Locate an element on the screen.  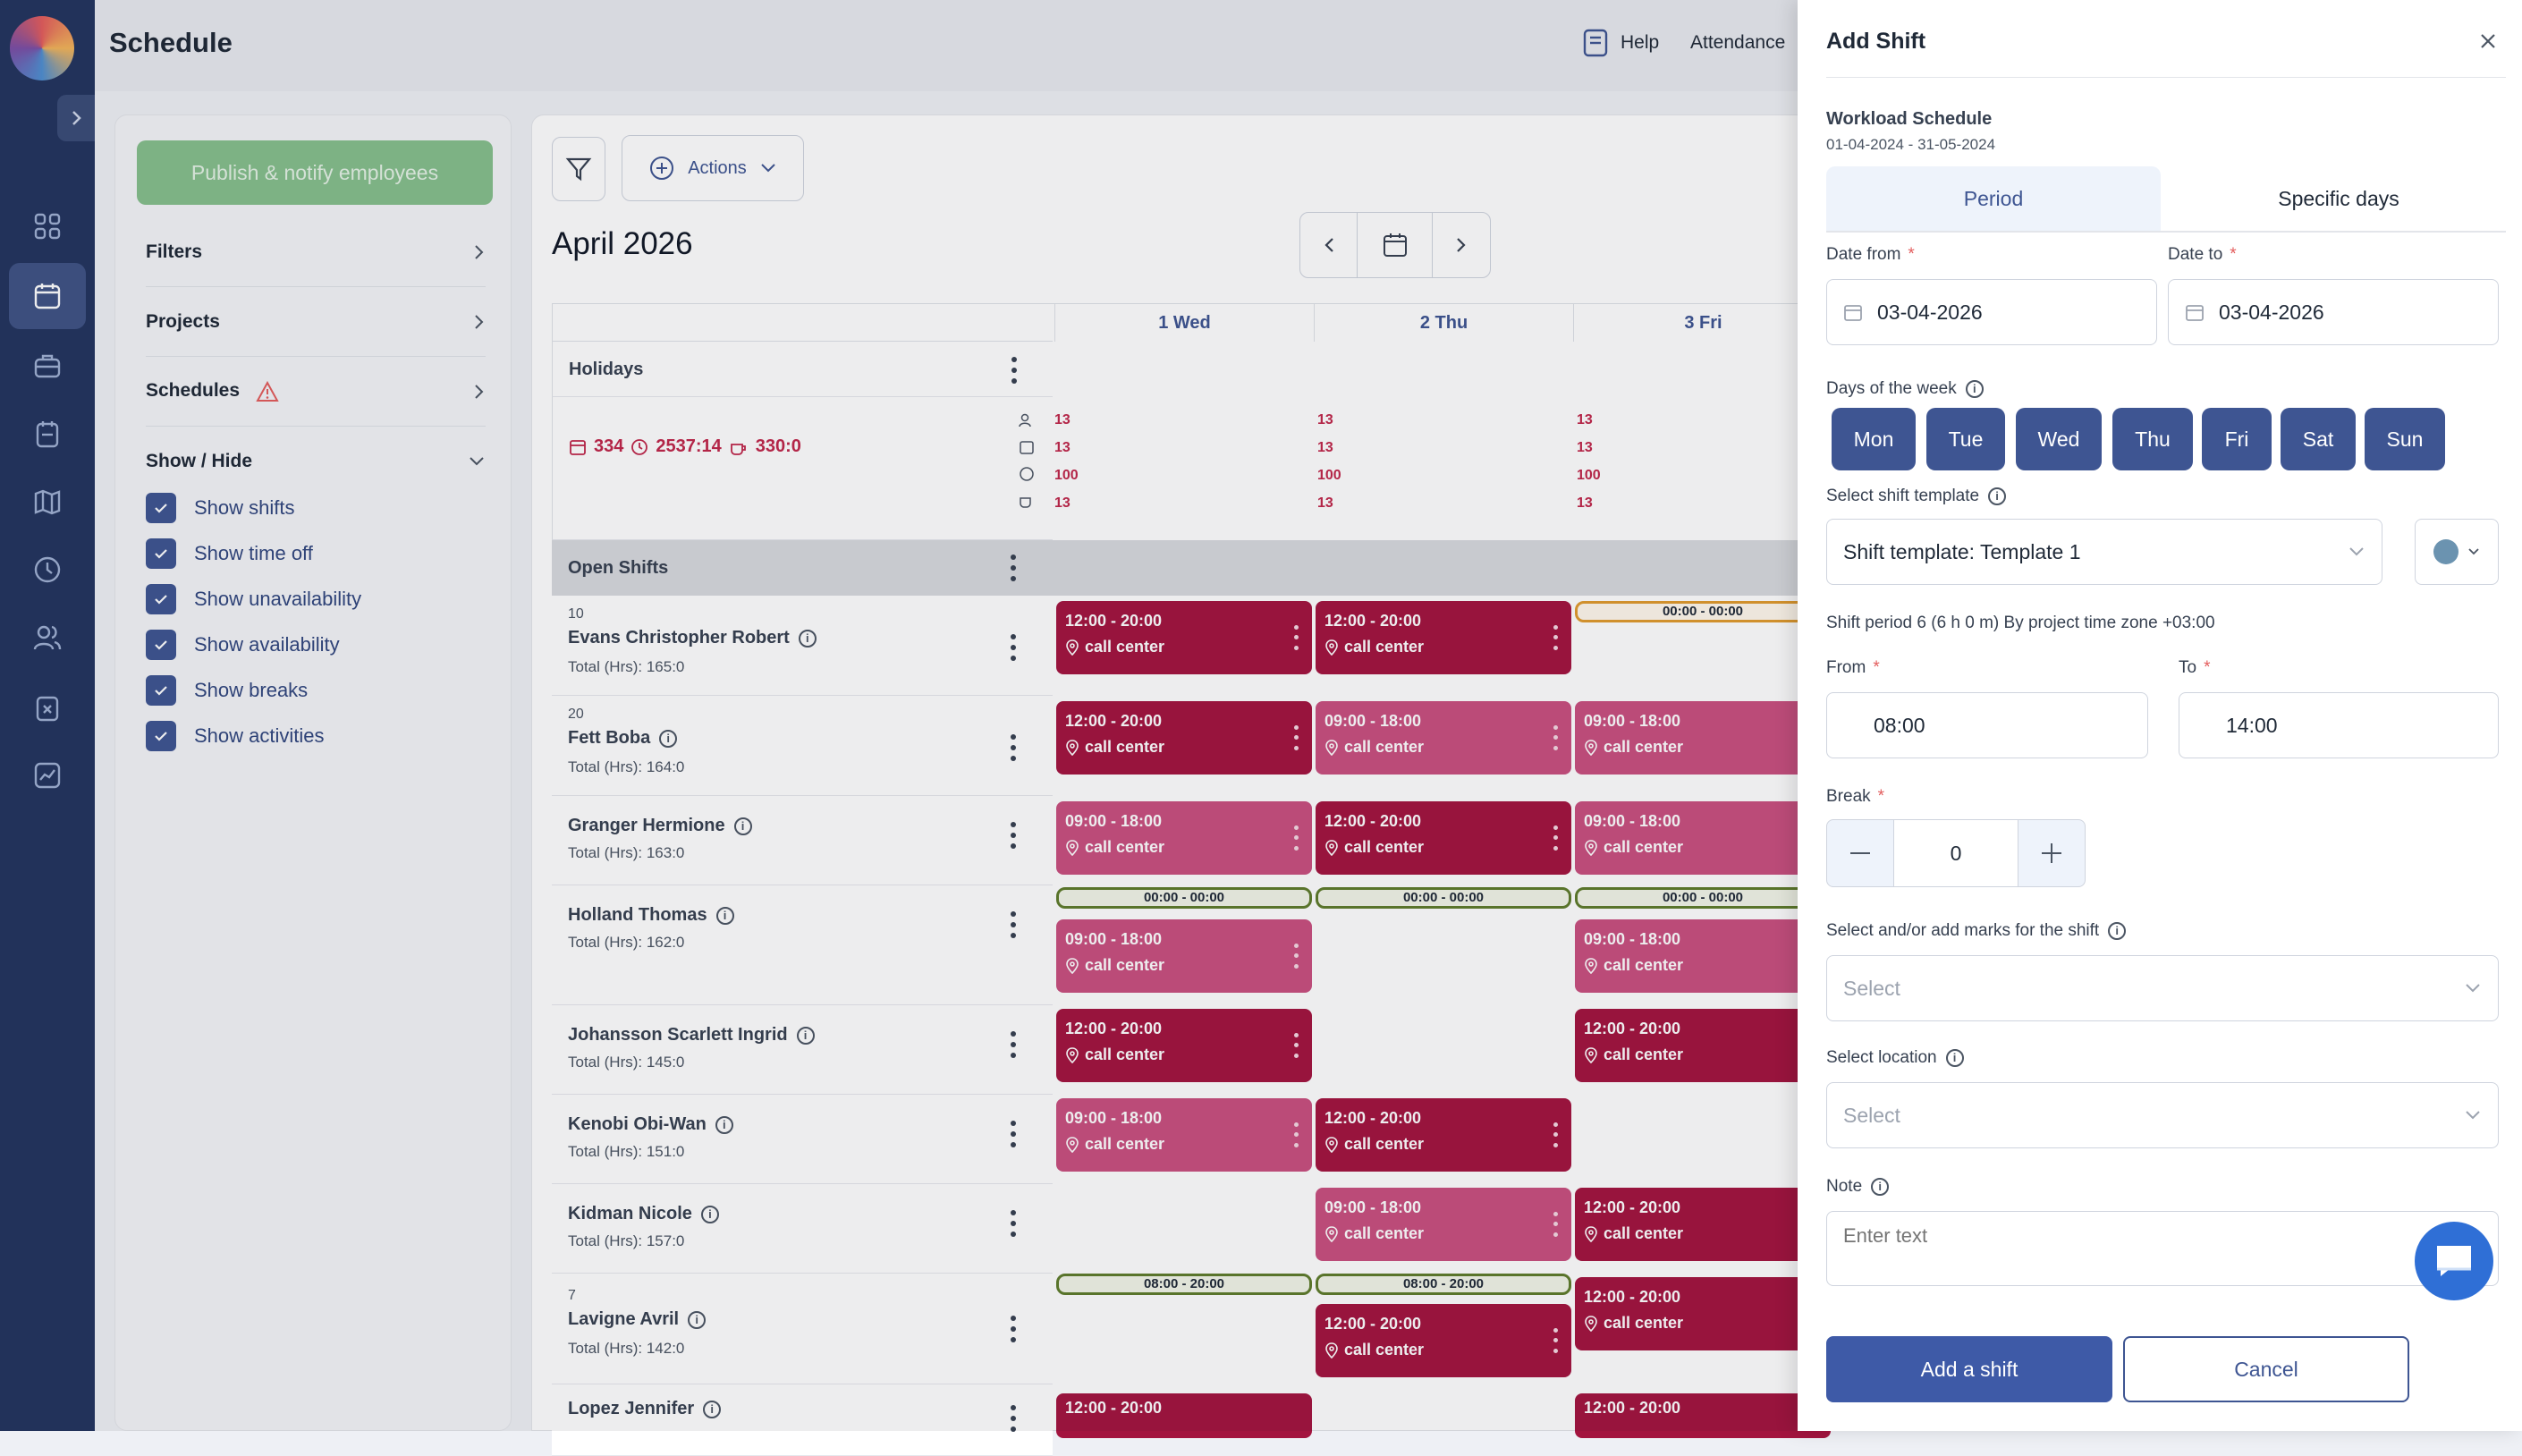
clock-icon is located at coordinates (1027, 474).